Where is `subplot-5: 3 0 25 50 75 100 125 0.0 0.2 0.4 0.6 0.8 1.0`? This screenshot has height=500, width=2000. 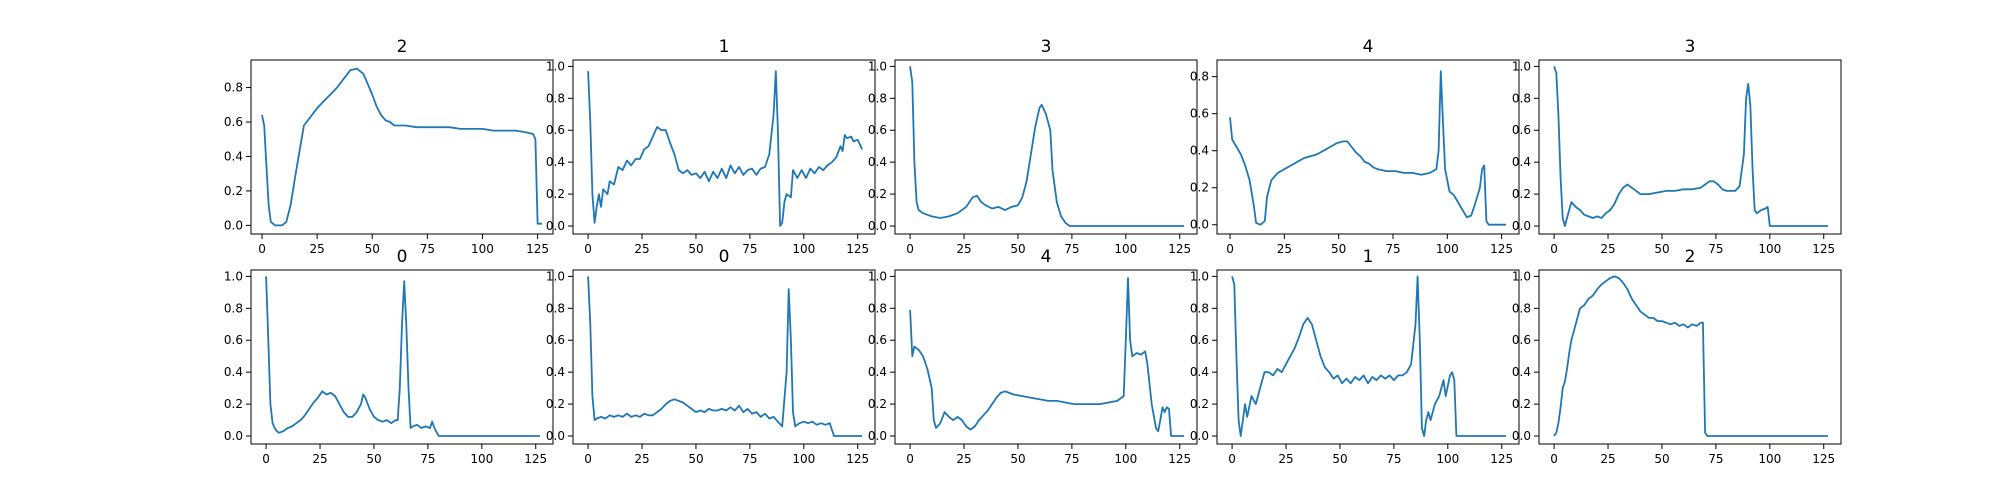 subplot-5: 3 0 25 50 75 100 125 0.0 0.2 0.4 0.6 0.8 1.0 is located at coordinates (1677, 146).